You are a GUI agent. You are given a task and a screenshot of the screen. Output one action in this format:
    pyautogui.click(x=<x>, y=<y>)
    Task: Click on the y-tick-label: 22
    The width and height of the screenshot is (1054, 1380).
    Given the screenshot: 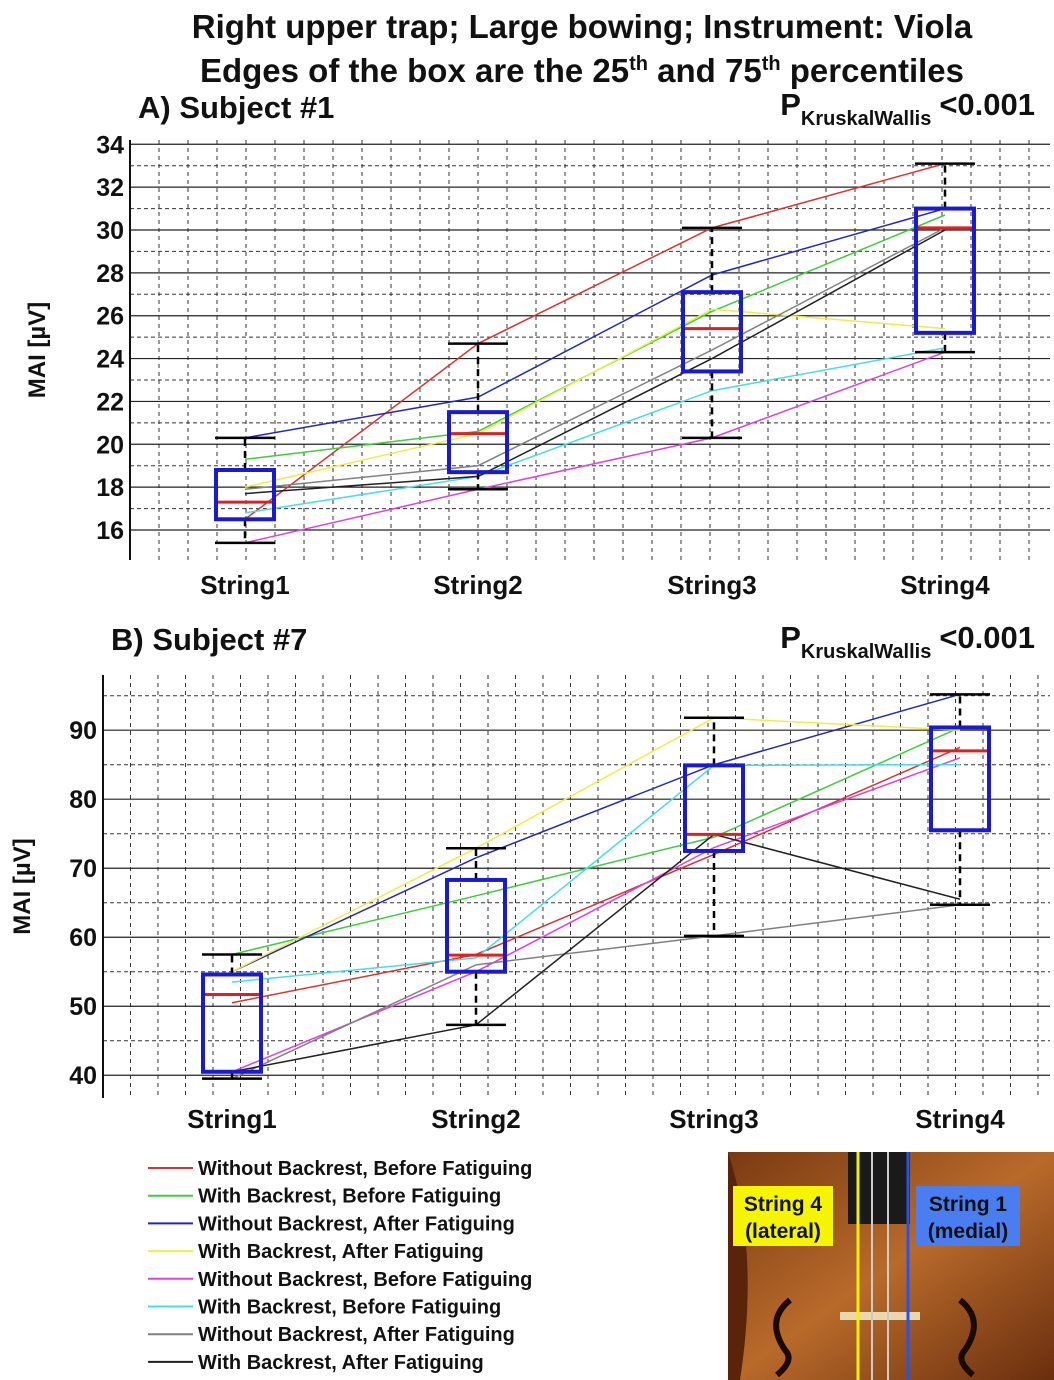 What is the action you would take?
    pyautogui.click(x=110, y=402)
    